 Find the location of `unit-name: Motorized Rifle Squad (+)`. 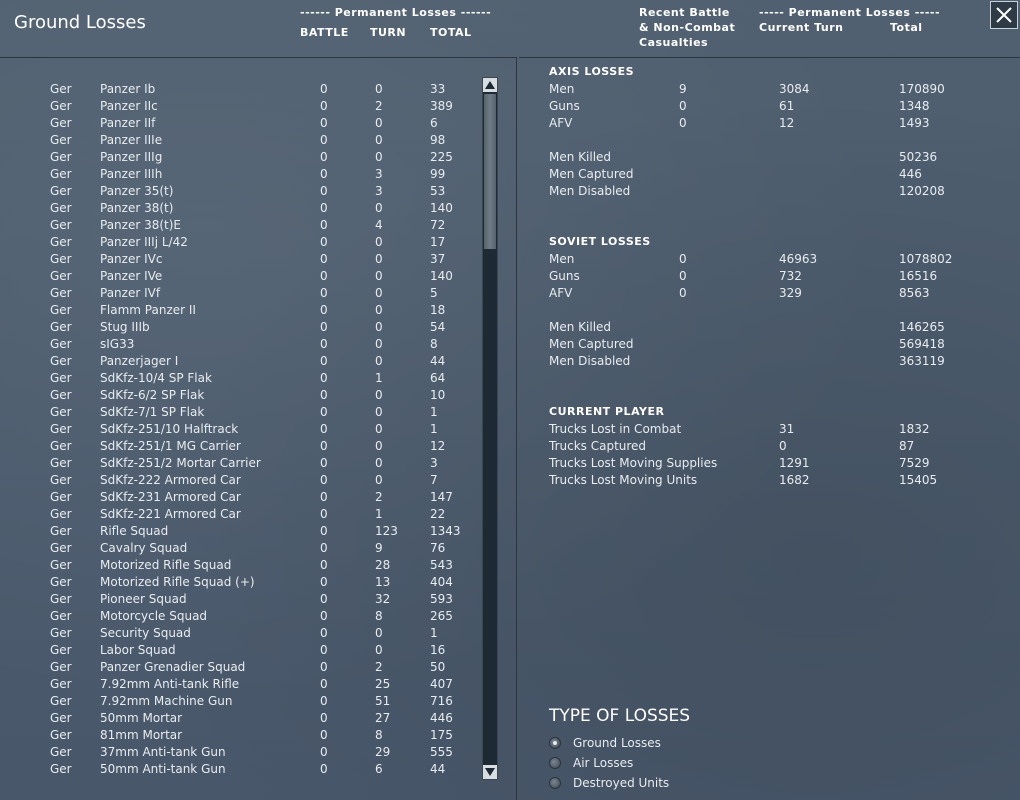

unit-name: Motorized Rifle Squad (+) is located at coordinates (177, 582).